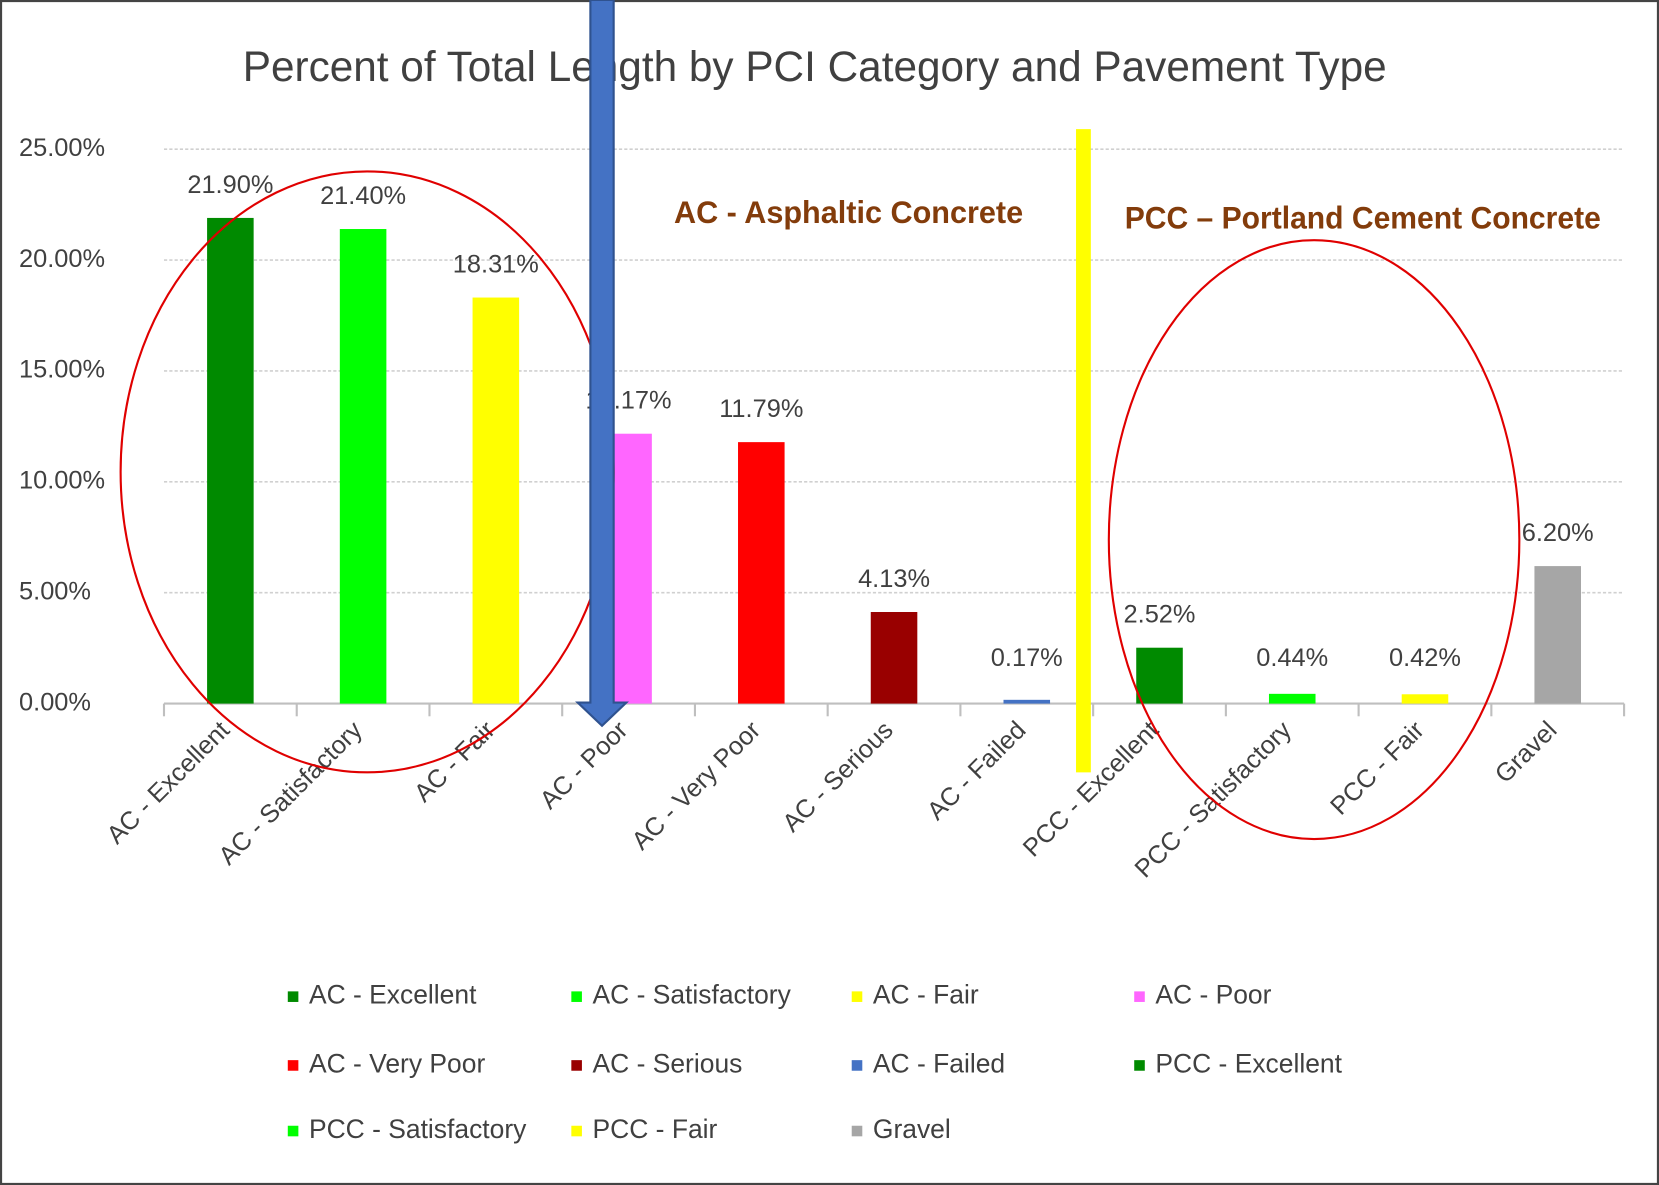 The height and width of the screenshot is (1185, 1659). Describe the element at coordinates (363, 196) in the screenshot. I see `value-label: 21.40%` at that location.